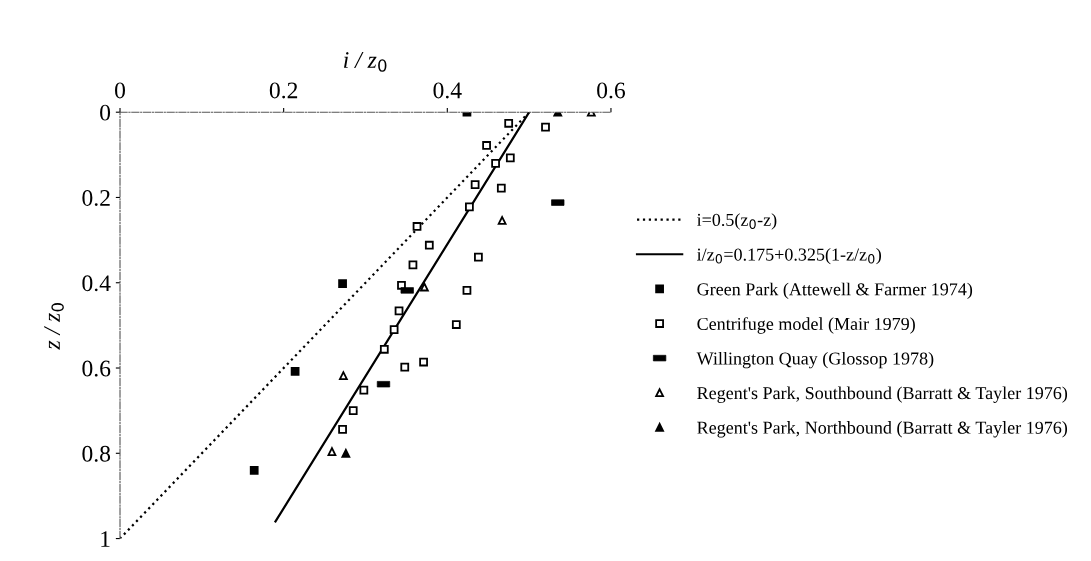 The height and width of the screenshot is (561, 1091). What do you see at coordinates (789, 256) in the screenshot?
I see `legend-label: i/z$_{0}$=0.175+0.325(1-z/z$_{0}$)` at bounding box center [789, 256].